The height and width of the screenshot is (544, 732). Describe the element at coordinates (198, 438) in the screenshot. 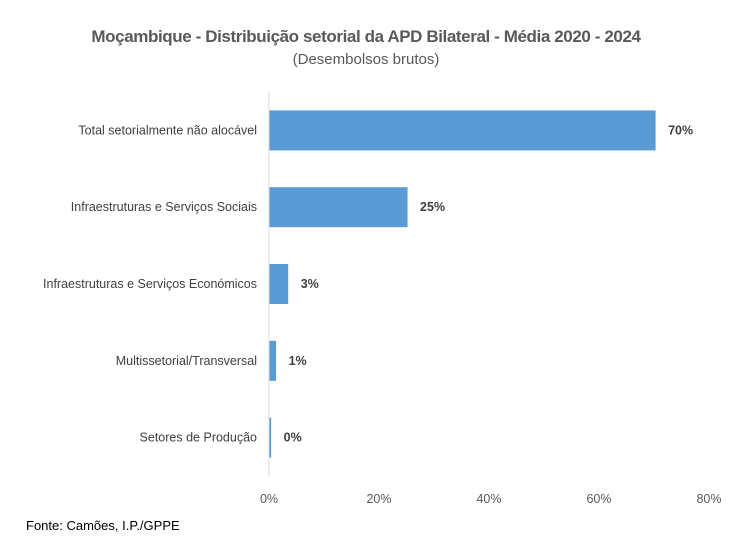

I see `category-label: Setores de Produção` at that location.